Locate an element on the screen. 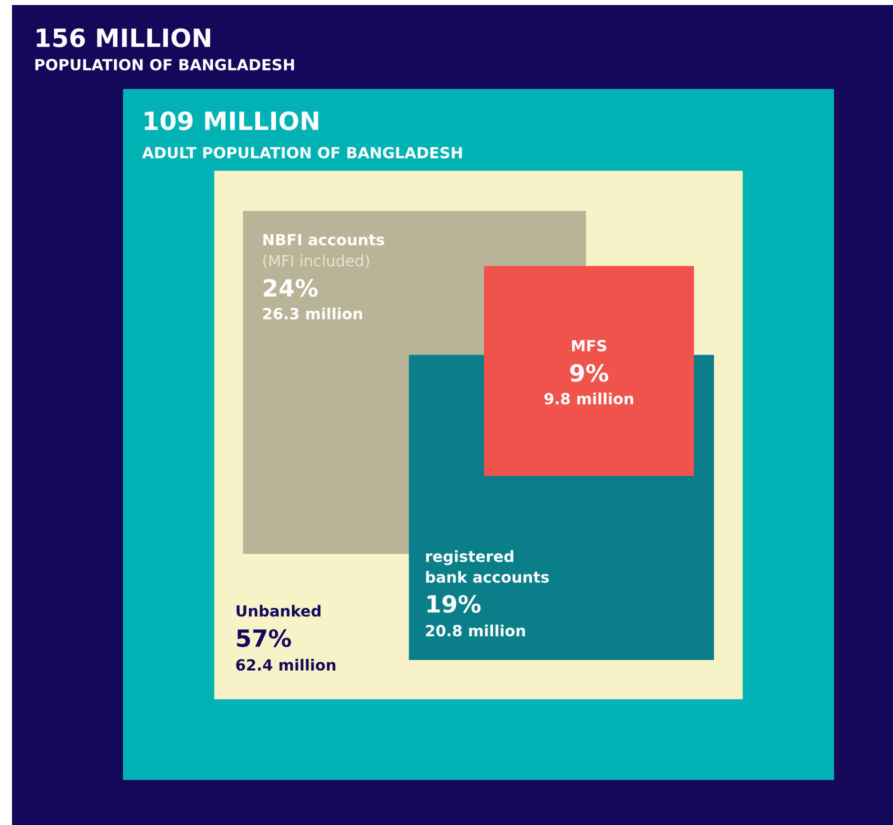  text: POPULATION OF BANGLADESH is located at coordinates (164, 64).